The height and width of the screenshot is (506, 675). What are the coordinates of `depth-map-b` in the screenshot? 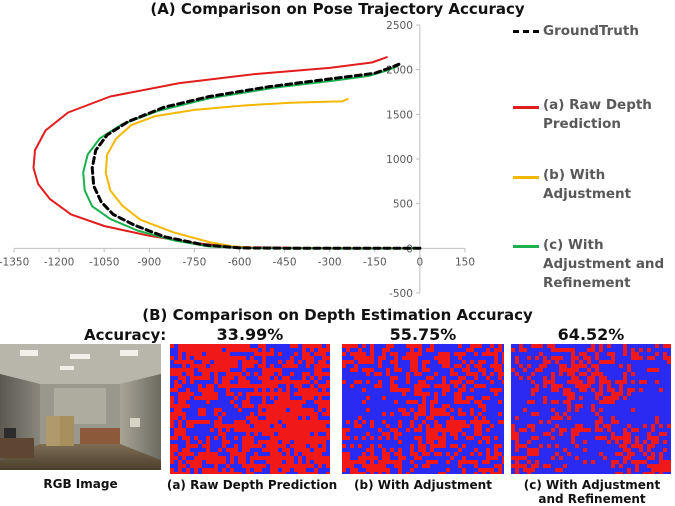 It's located at (423, 409).